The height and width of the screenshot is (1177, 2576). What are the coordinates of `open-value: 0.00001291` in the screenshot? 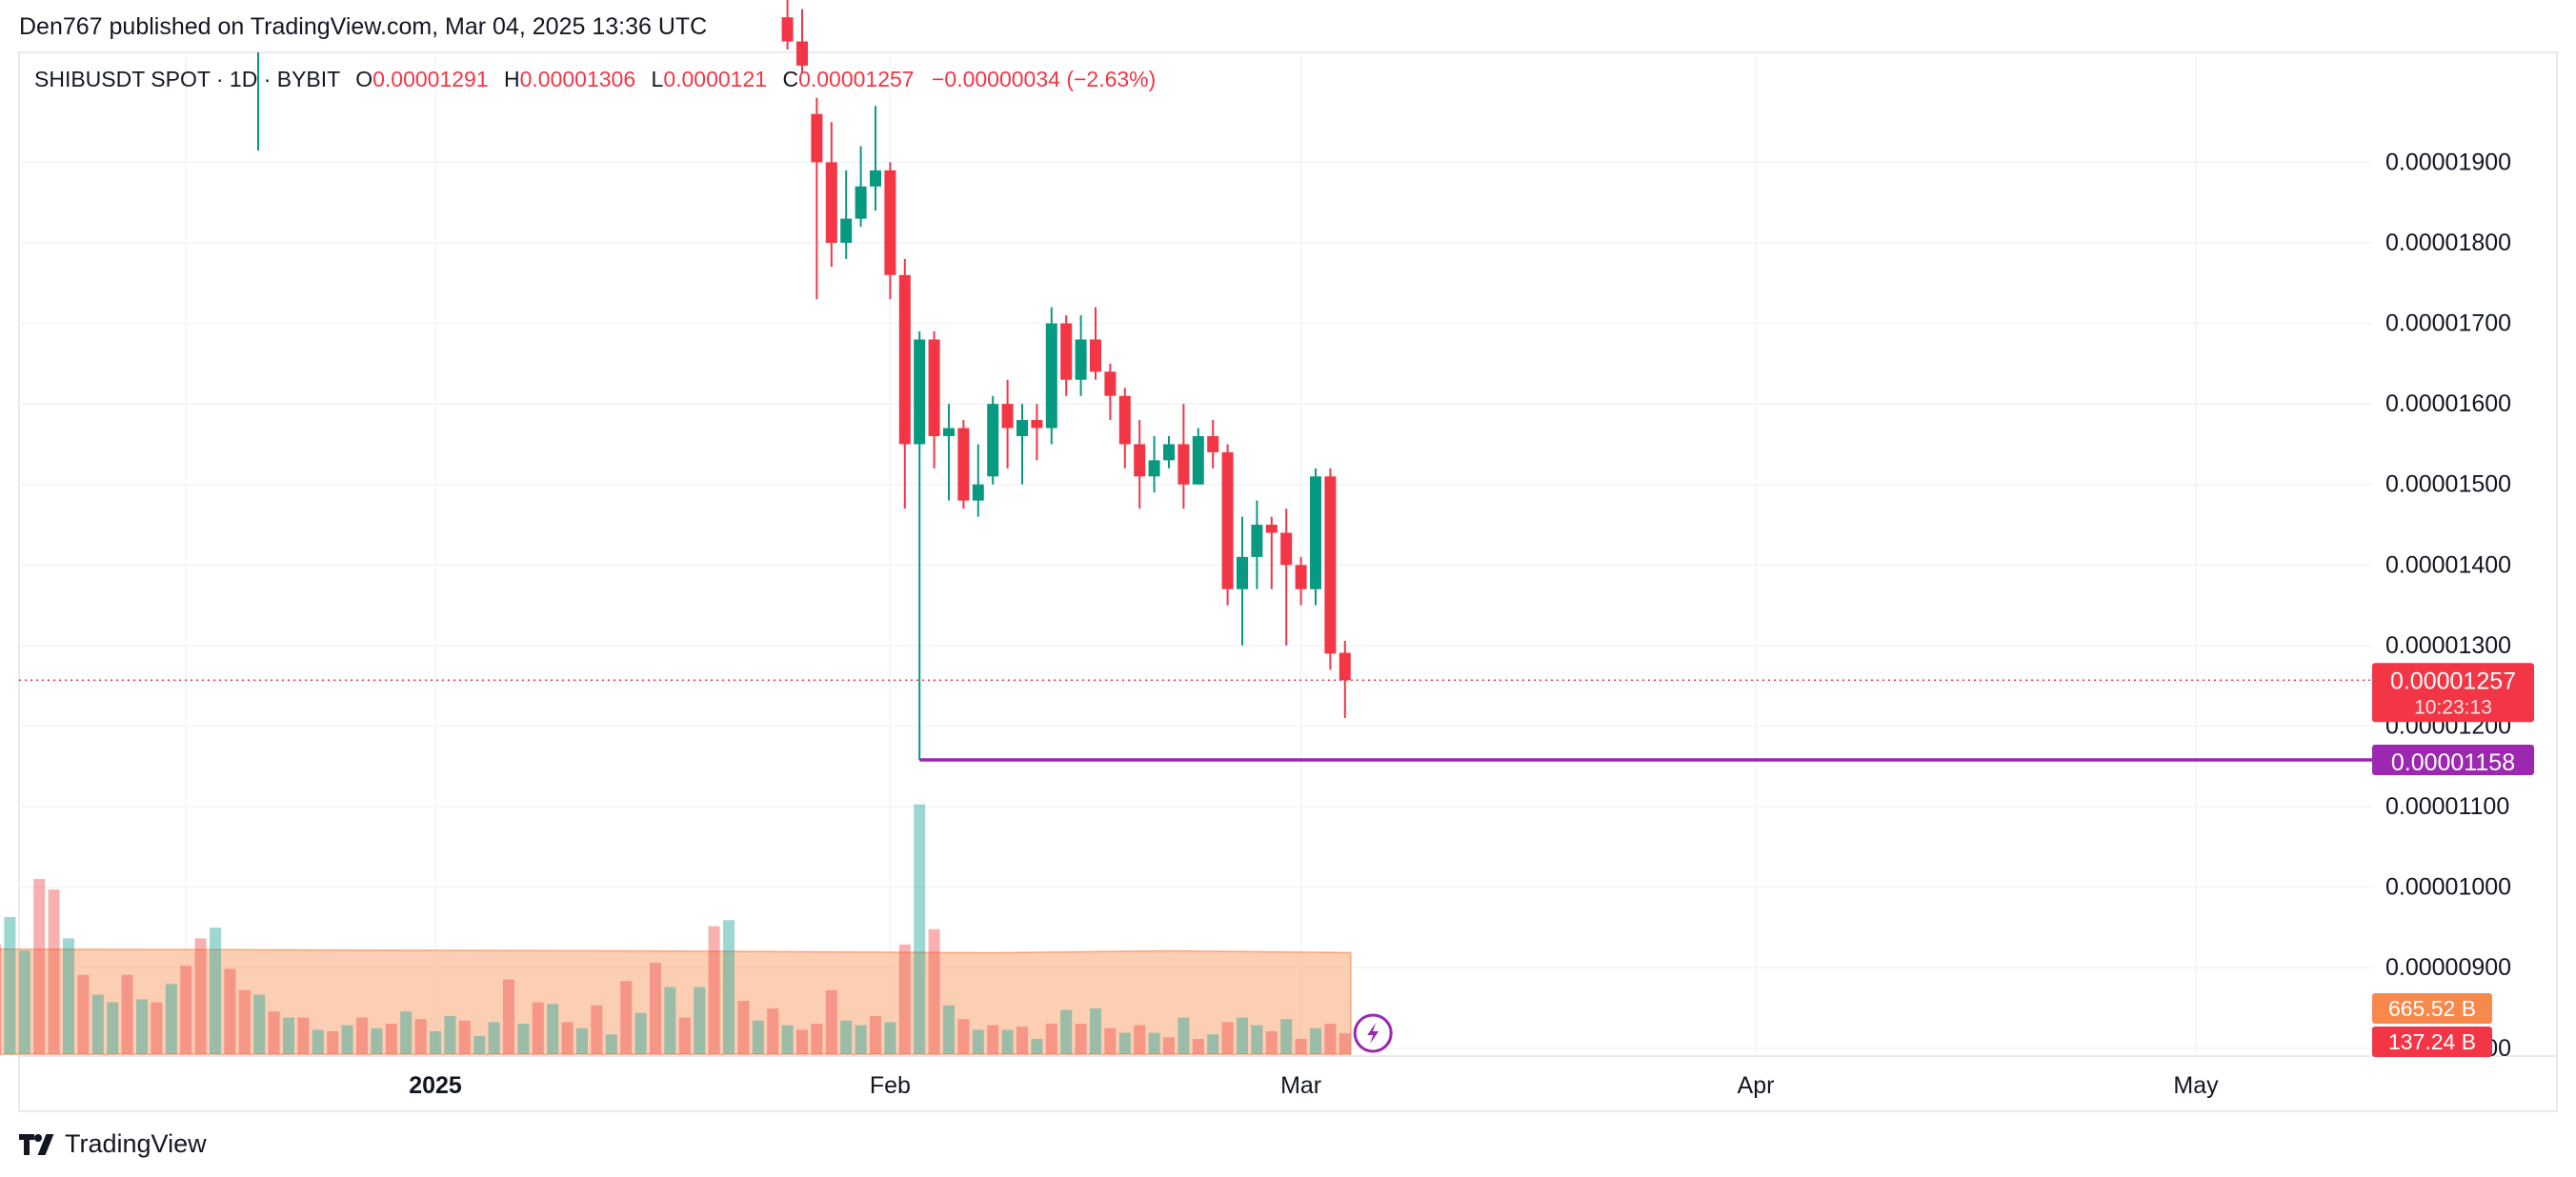 It's located at (430, 79).